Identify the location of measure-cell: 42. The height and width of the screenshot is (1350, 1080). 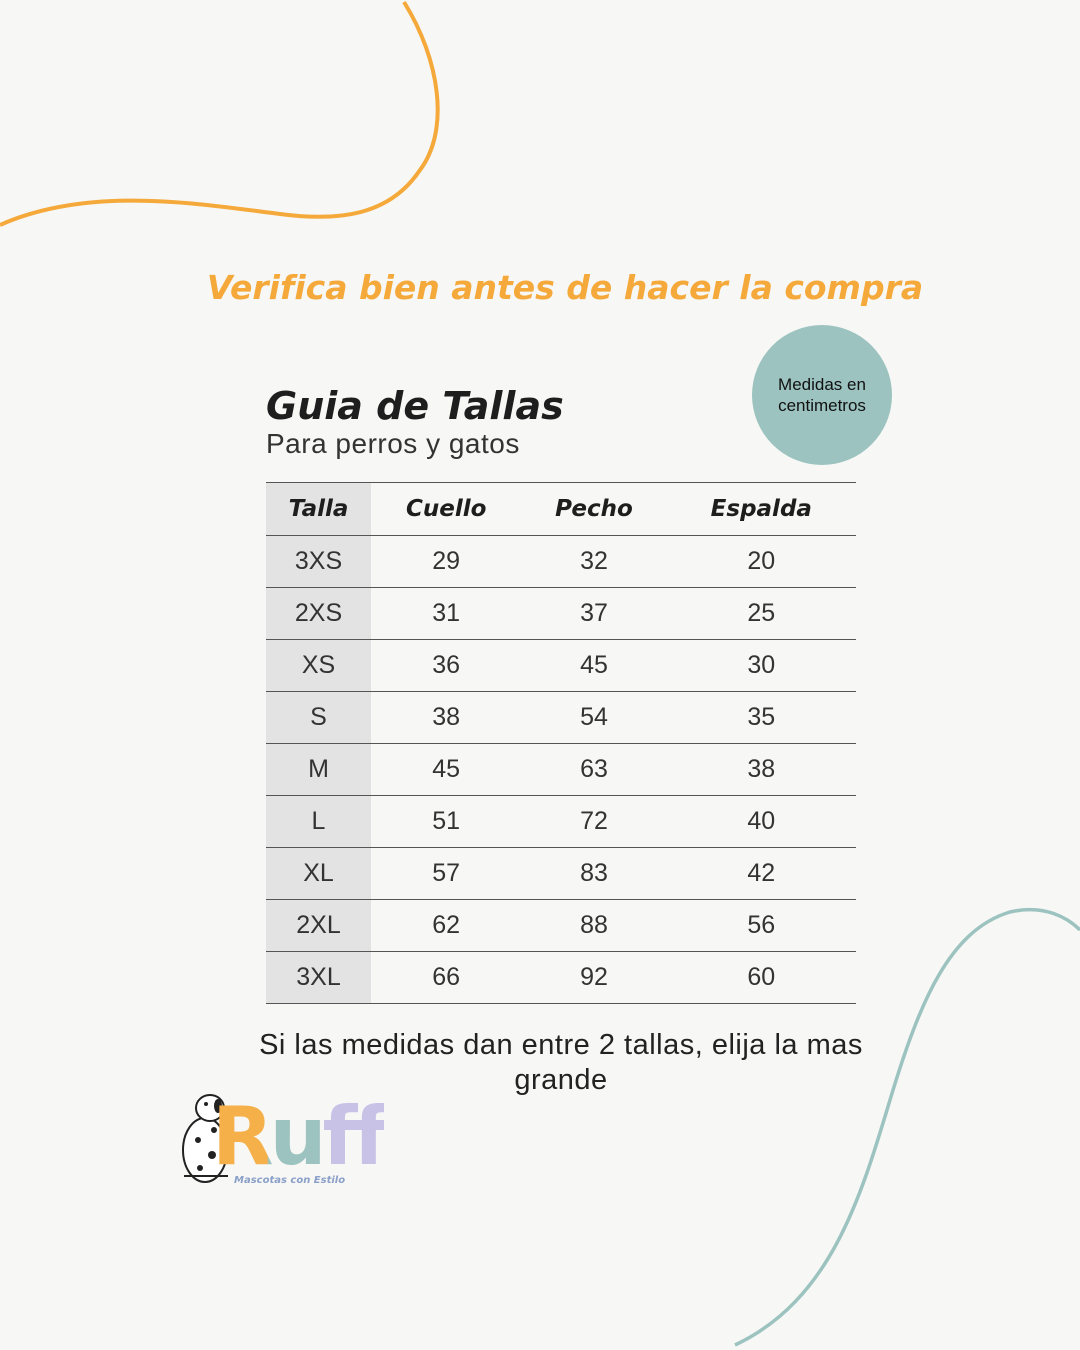
(761, 873).